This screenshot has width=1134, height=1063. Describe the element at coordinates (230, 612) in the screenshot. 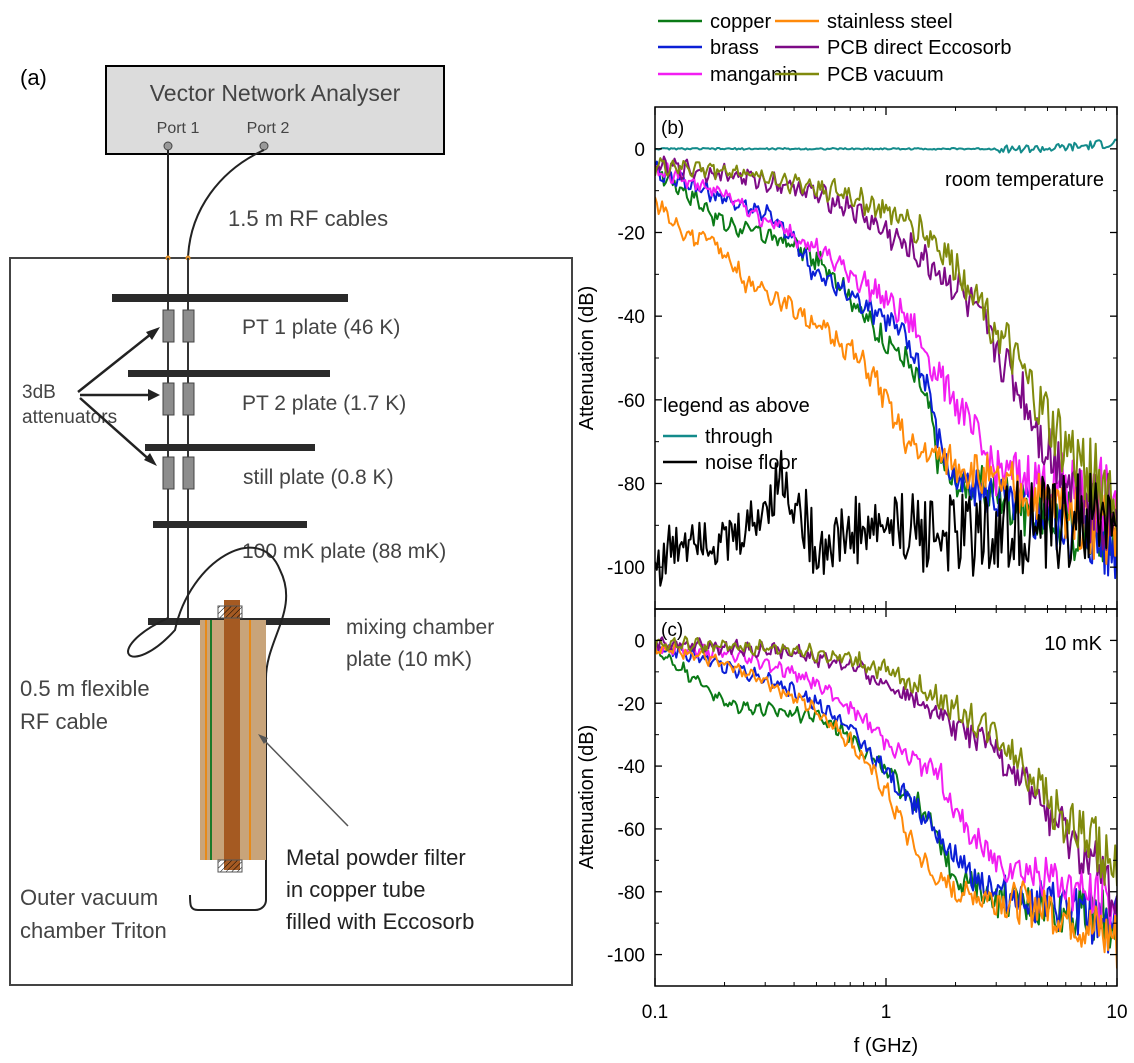

I see `filter-cap-top` at that location.